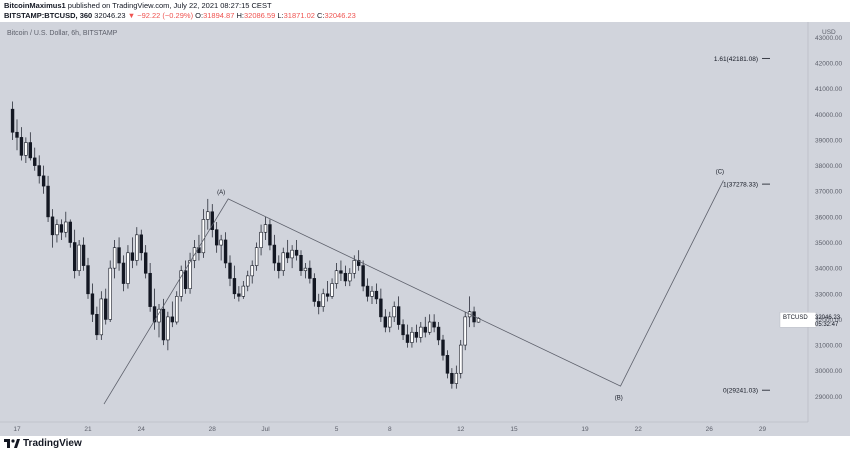 This screenshot has height=453, width=850. I want to click on currency-label: USD, so click(829, 32).